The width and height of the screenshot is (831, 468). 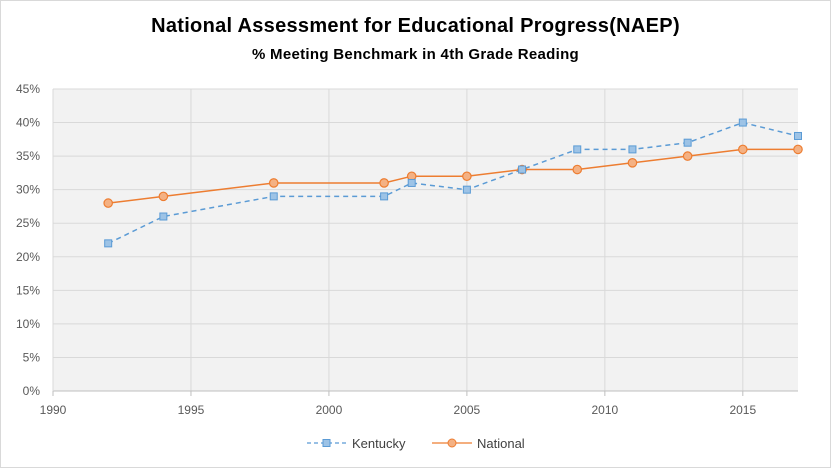 What do you see at coordinates (28, 324) in the screenshot?
I see `y-tick-label: 10%` at bounding box center [28, 324].